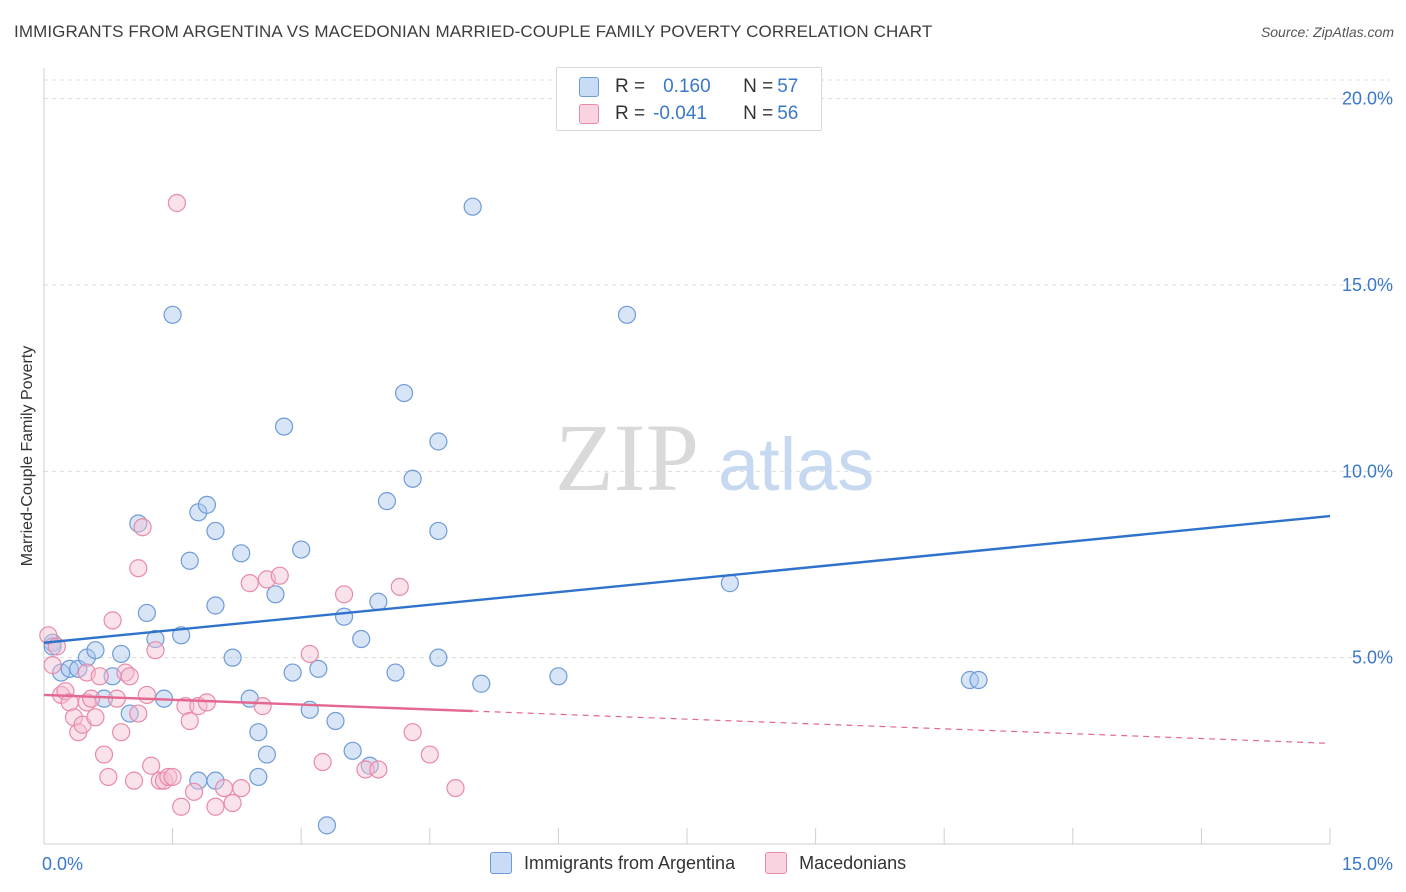 The image size is (1406, 892). I want to click on legend-n-value: 56, so click(788, 113).